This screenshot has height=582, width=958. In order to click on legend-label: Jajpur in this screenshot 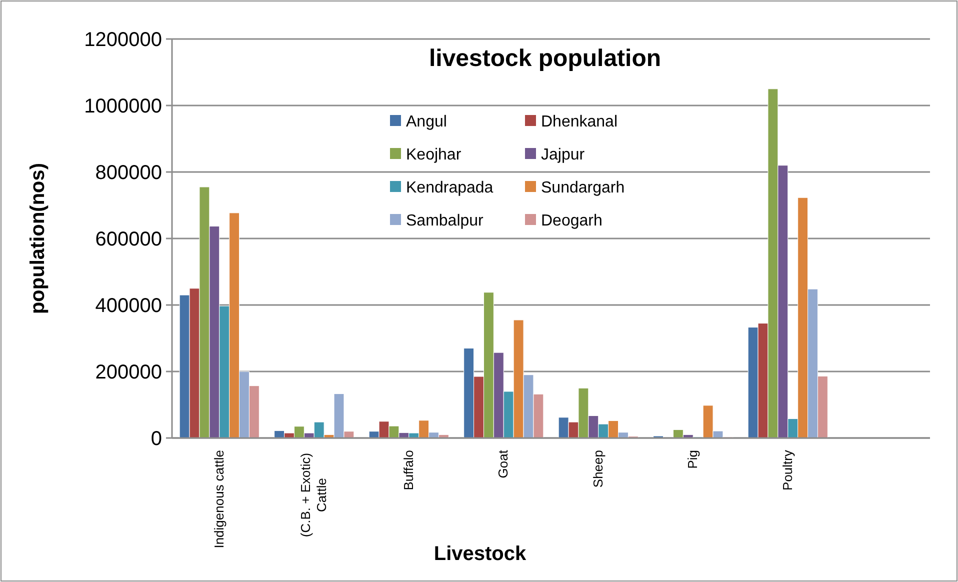, I will do `click(563, 155)`.